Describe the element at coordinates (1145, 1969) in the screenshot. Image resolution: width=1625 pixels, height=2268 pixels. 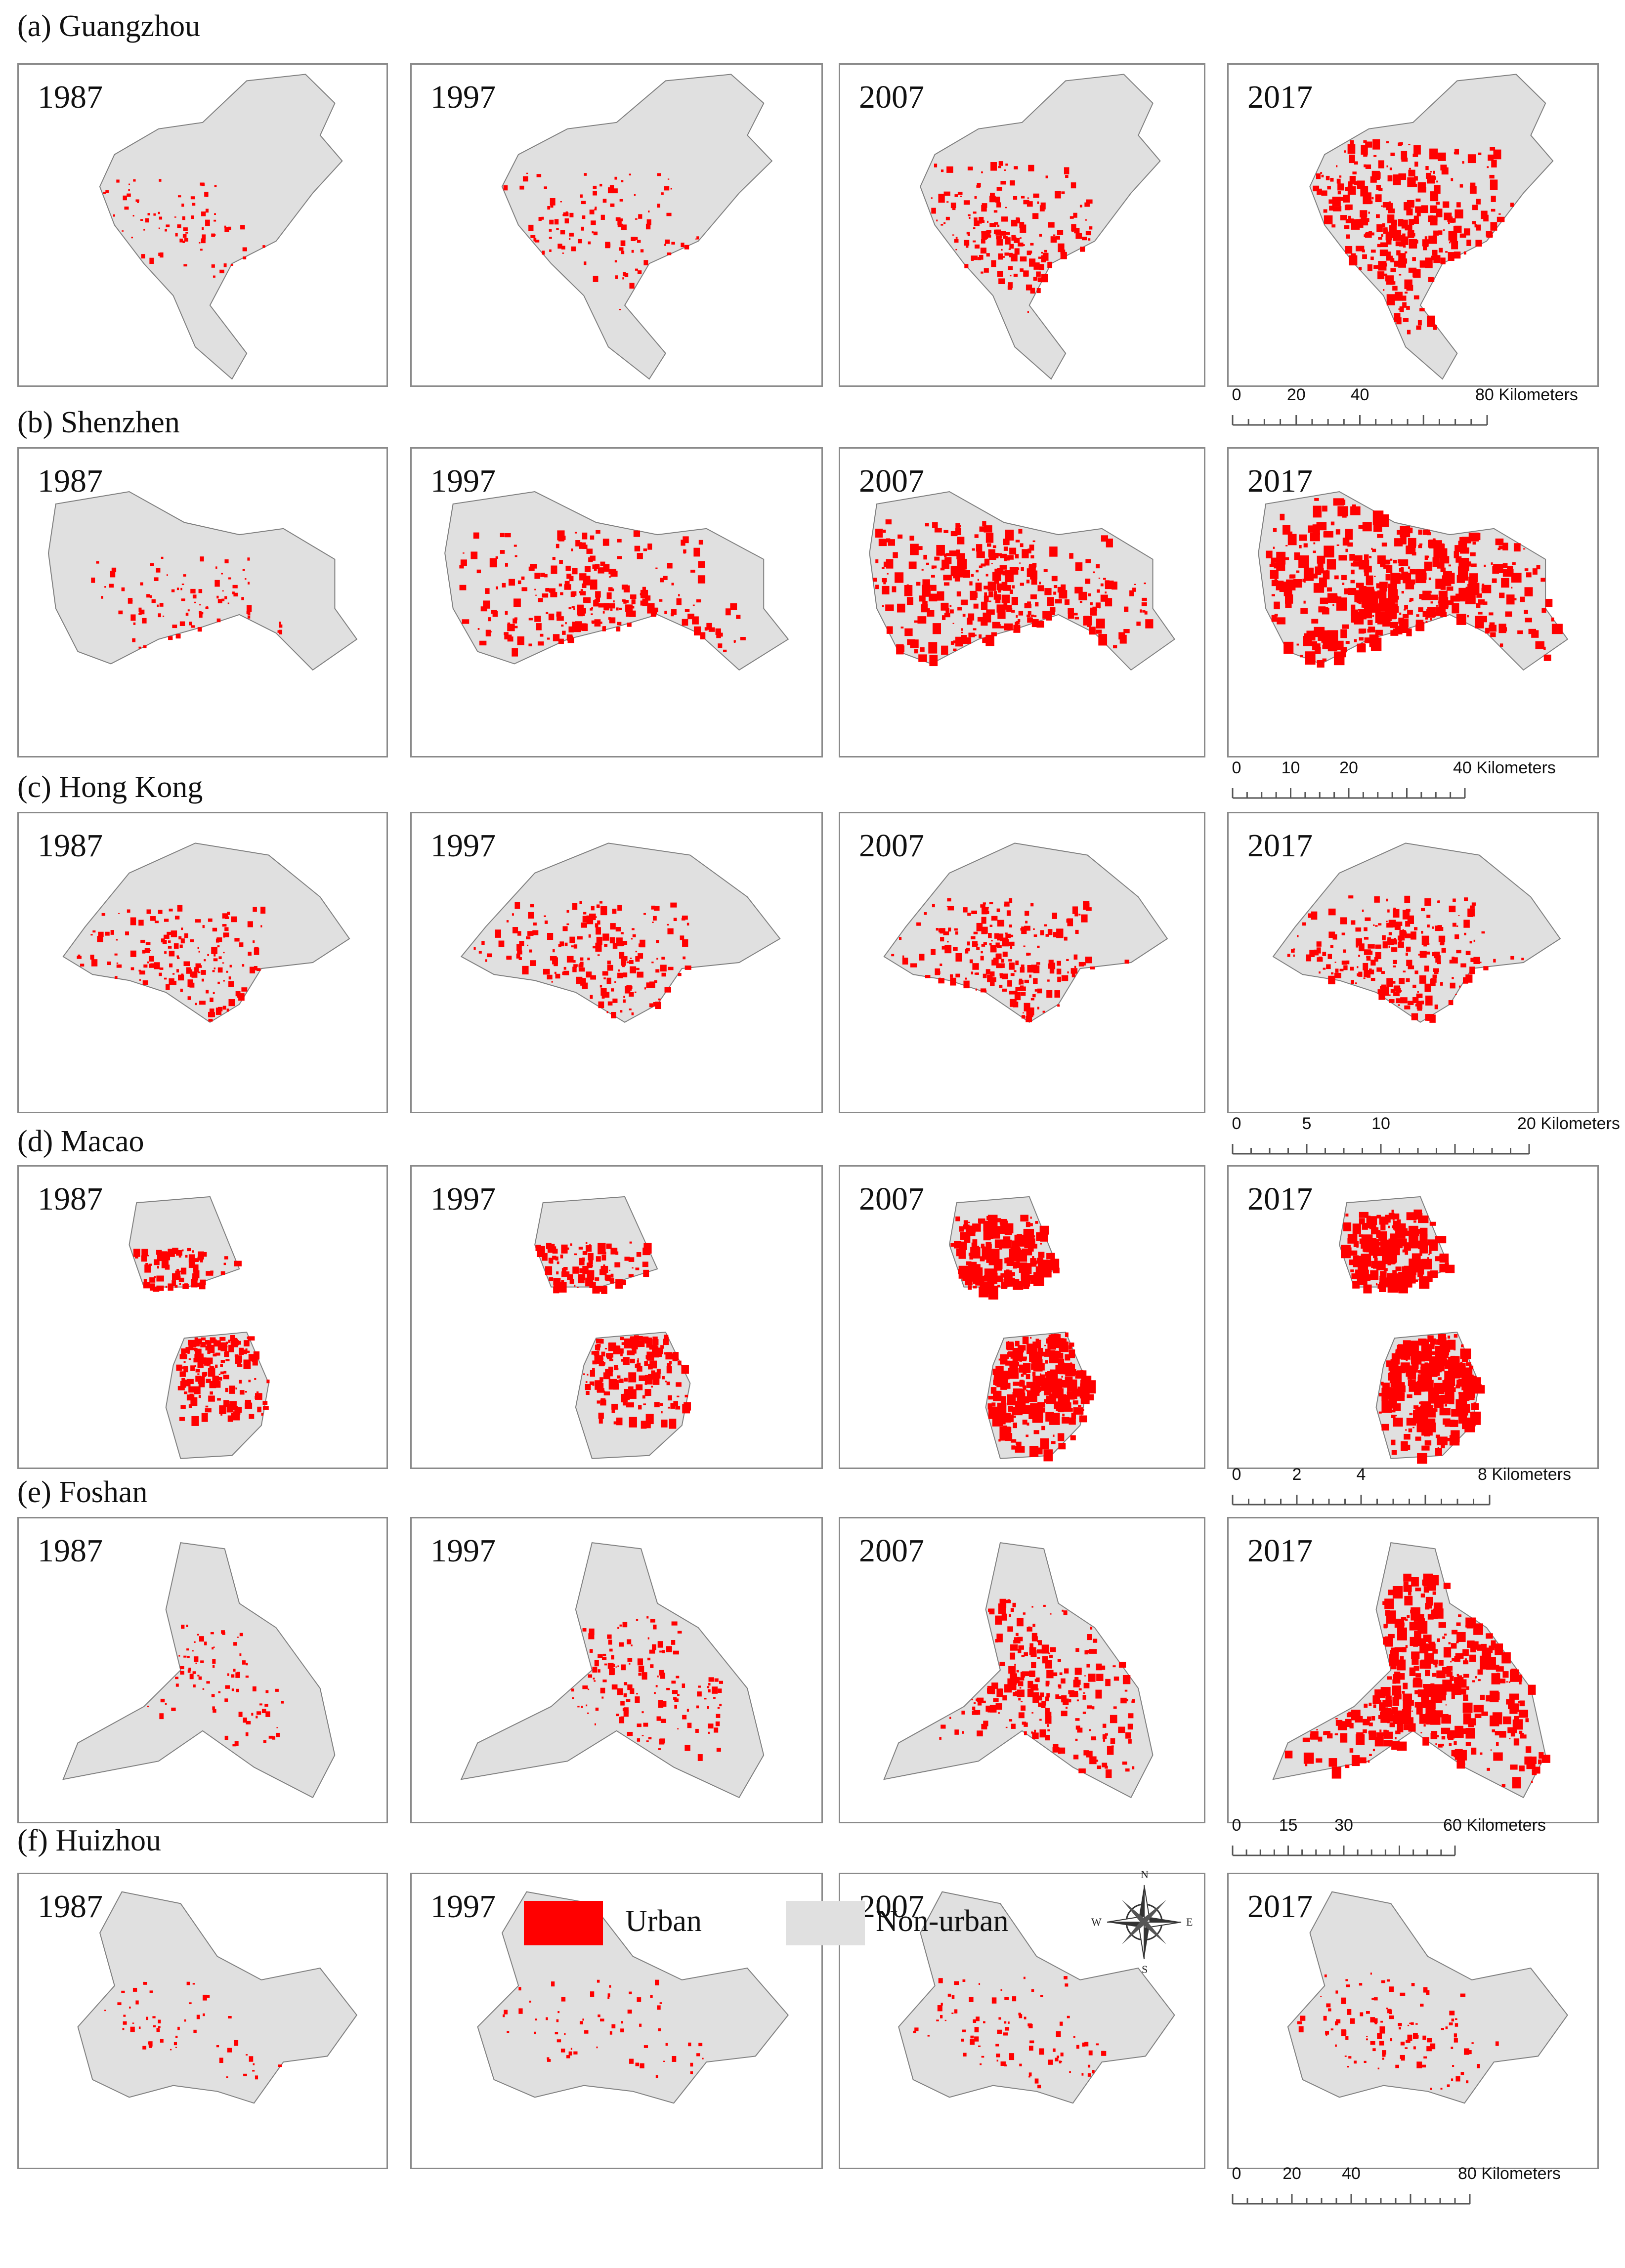
I see `compass-south-label: S` at that location.